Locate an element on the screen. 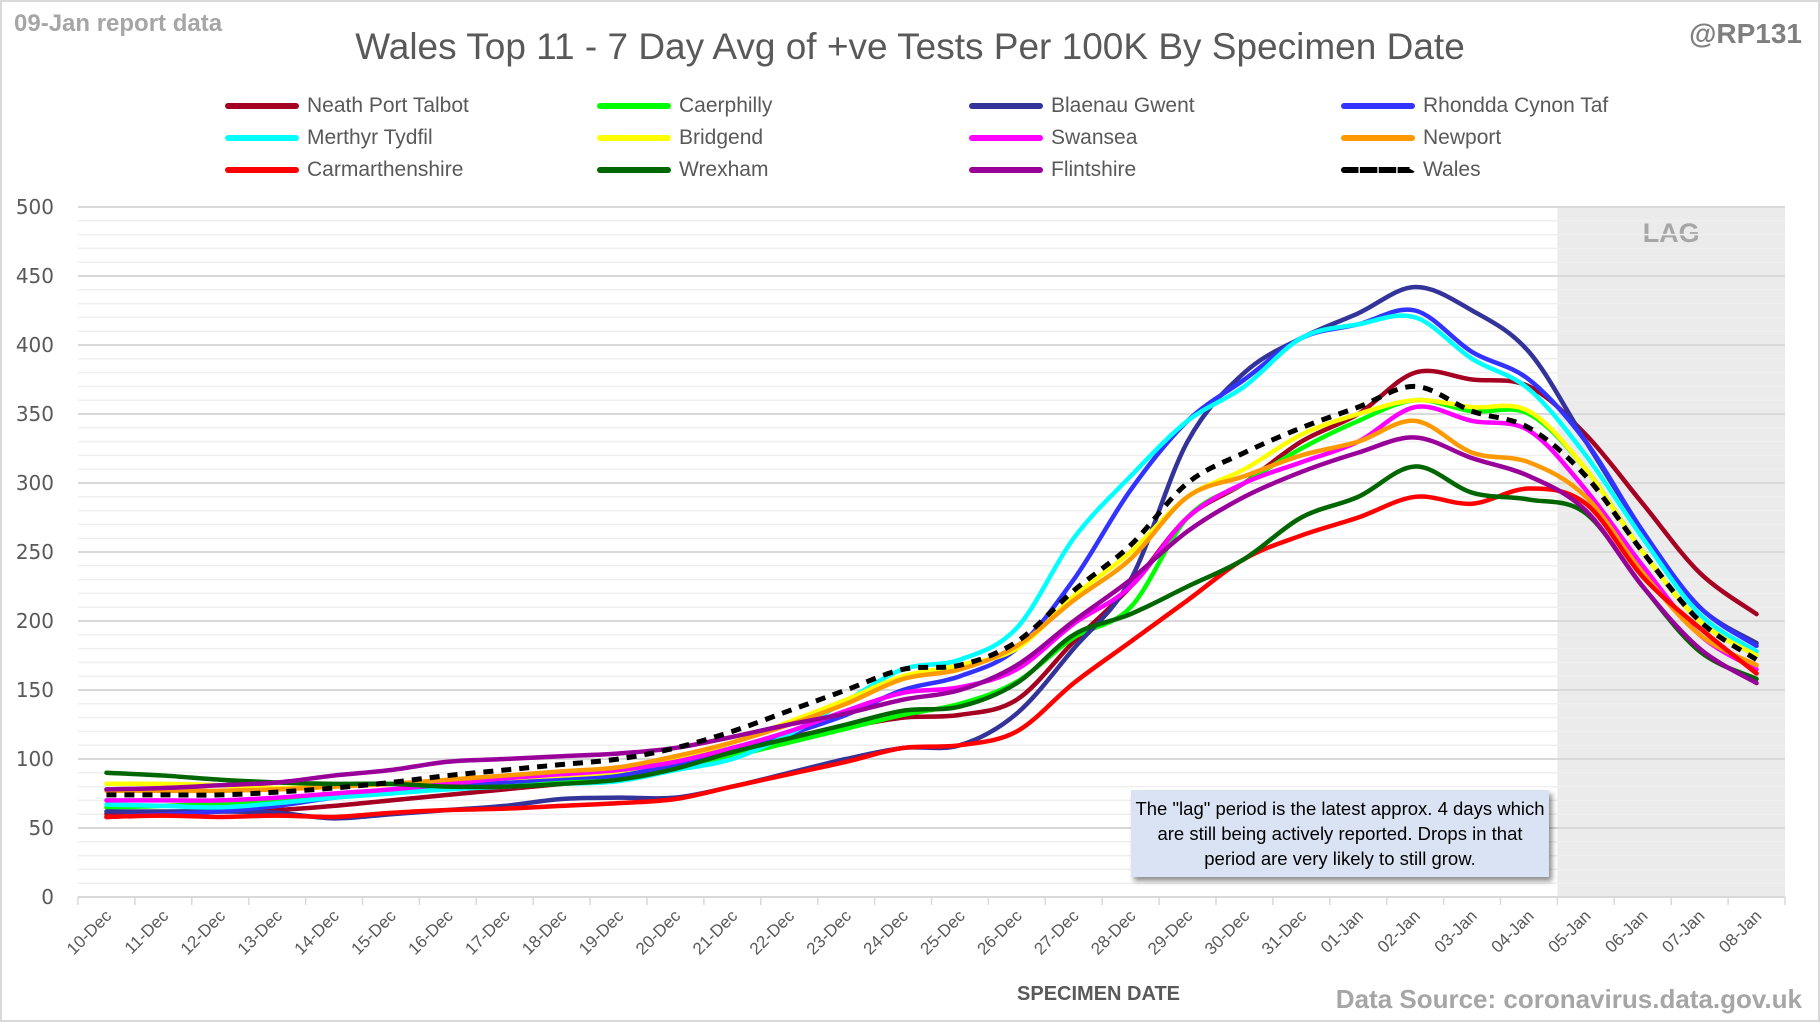  y-tick-label: 50 is located at coordinates (41, 828).